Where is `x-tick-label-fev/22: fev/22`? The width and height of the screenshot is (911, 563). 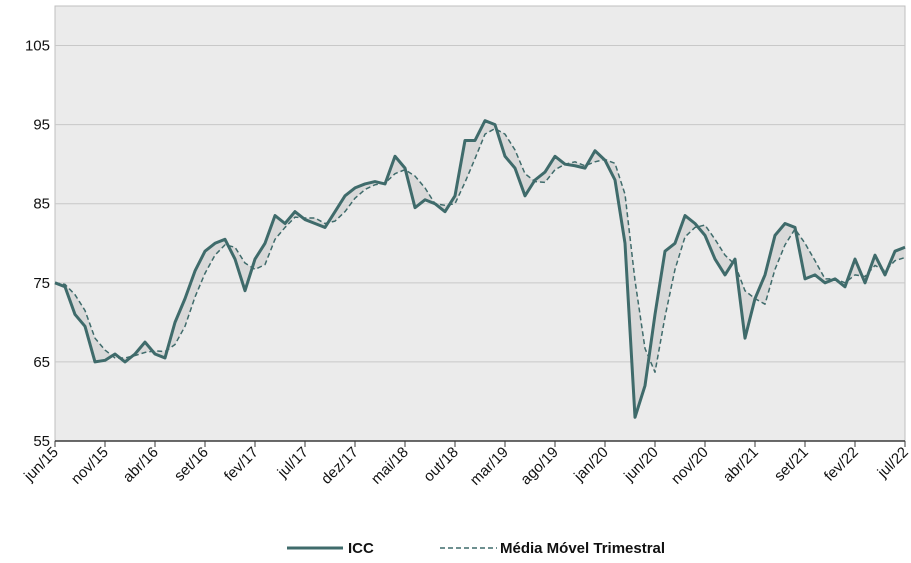
x-tick-label-fev/22: fev/22 is located at coordinates (841, 464).